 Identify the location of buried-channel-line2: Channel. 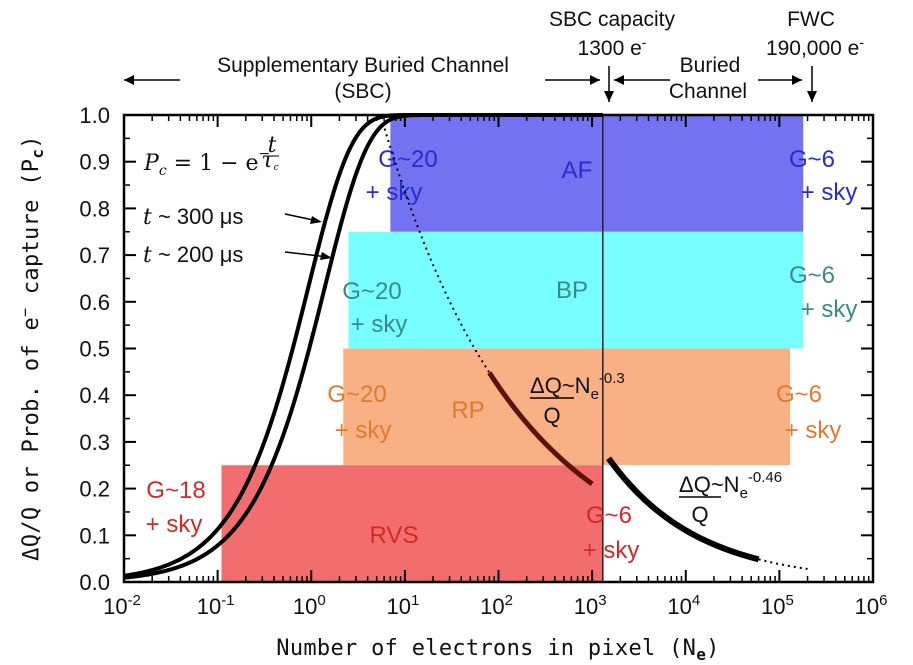
(708, 91).